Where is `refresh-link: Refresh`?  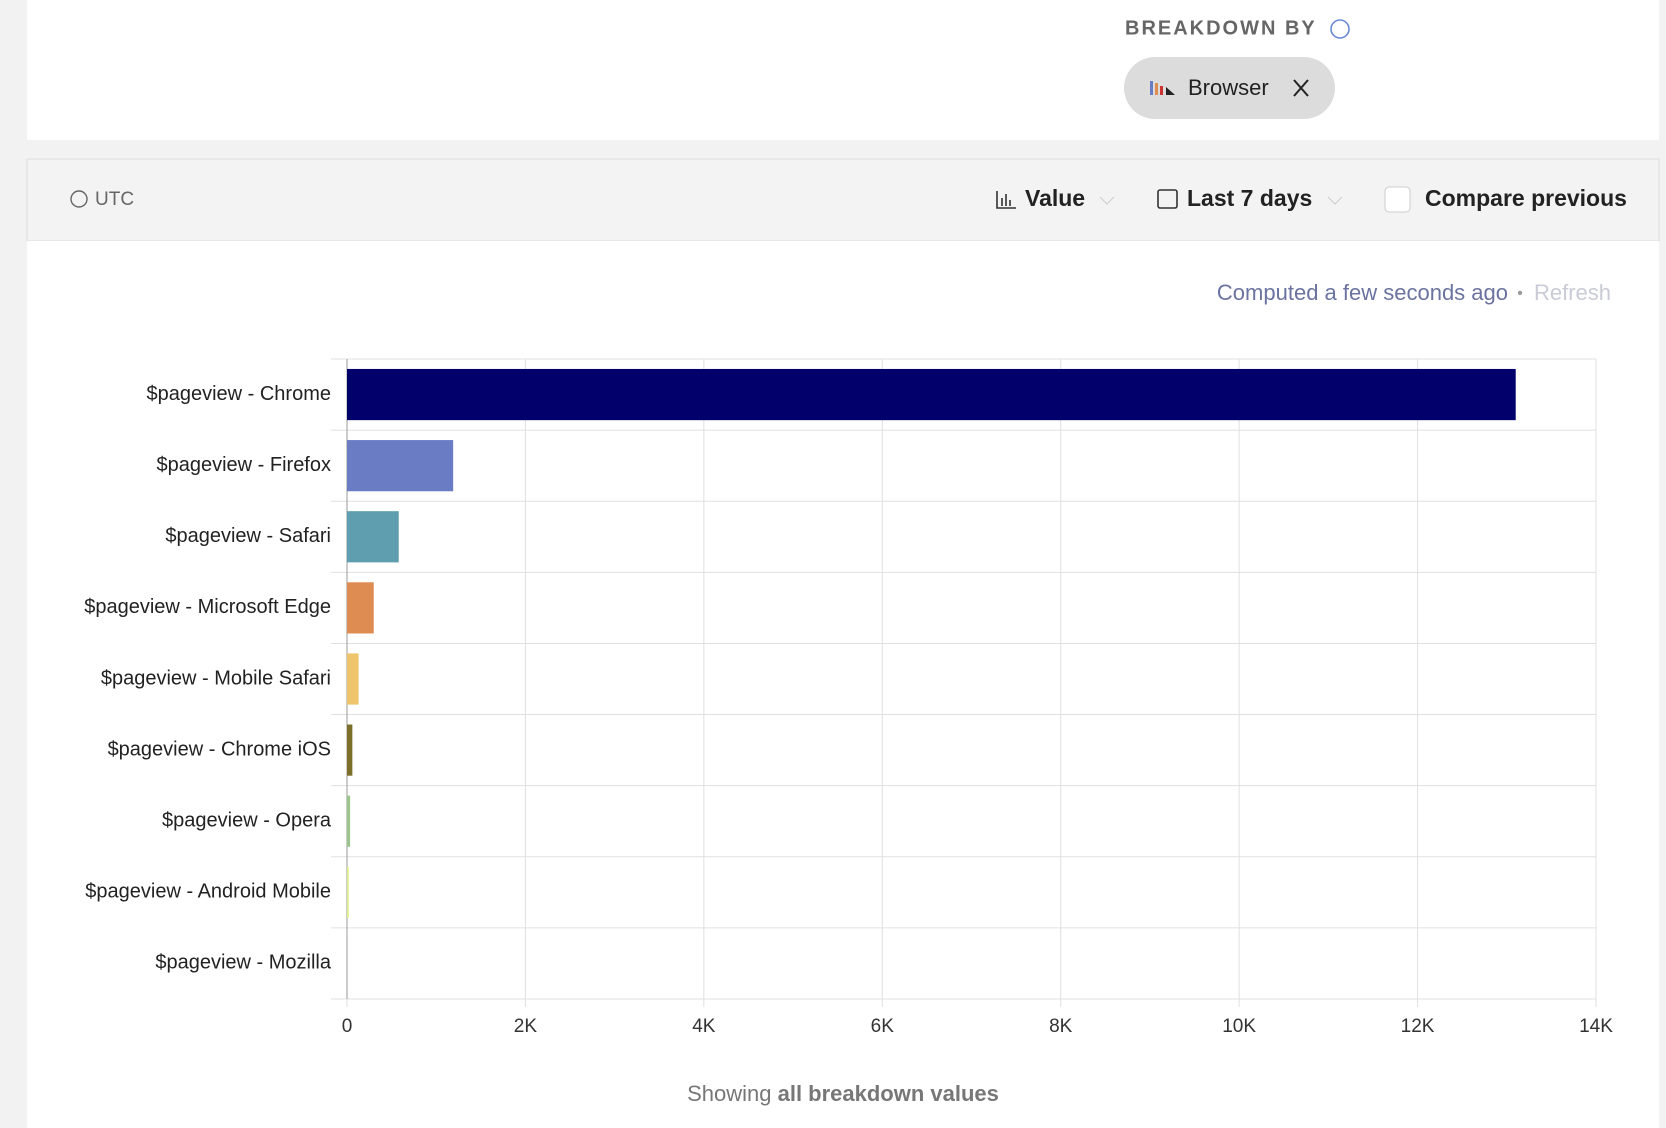
refresh-link: Refresh is located at coordinates (1572, 292).